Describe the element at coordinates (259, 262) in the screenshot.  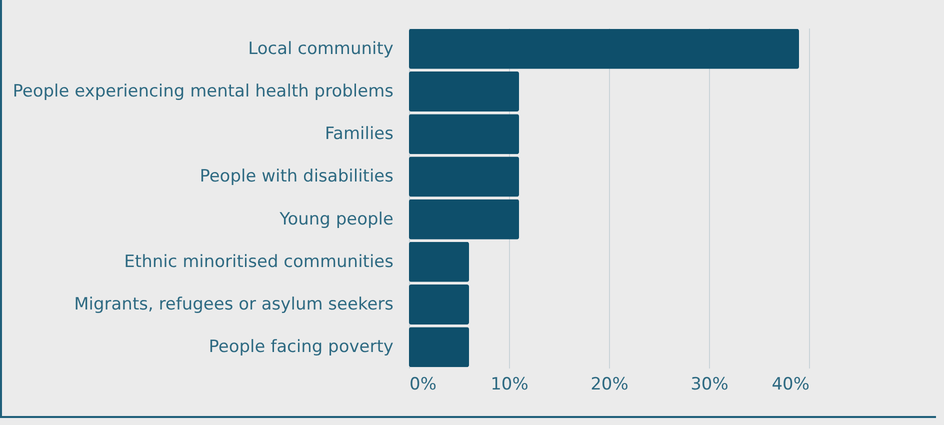
I see `y-tick-label: Ethnic minoritised communities` at that location.